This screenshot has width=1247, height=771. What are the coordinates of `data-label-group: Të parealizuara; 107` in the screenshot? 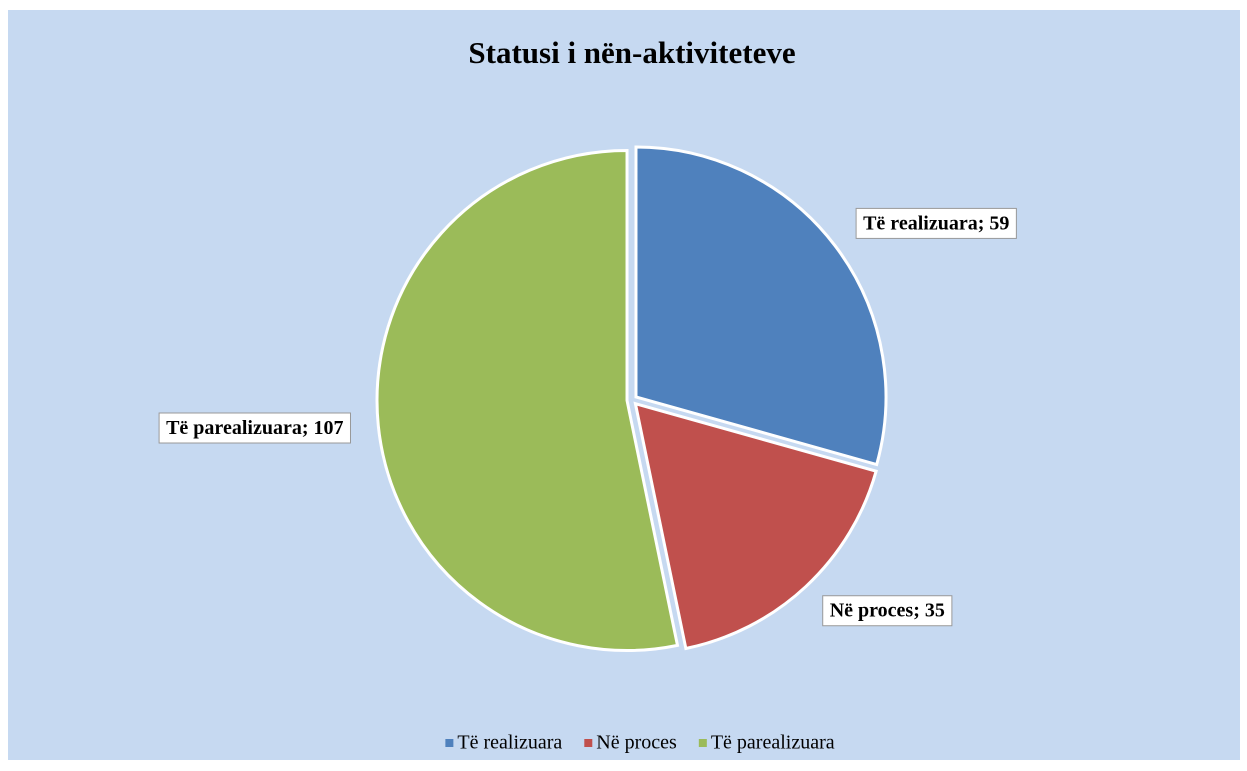 It's located at (254, 428).